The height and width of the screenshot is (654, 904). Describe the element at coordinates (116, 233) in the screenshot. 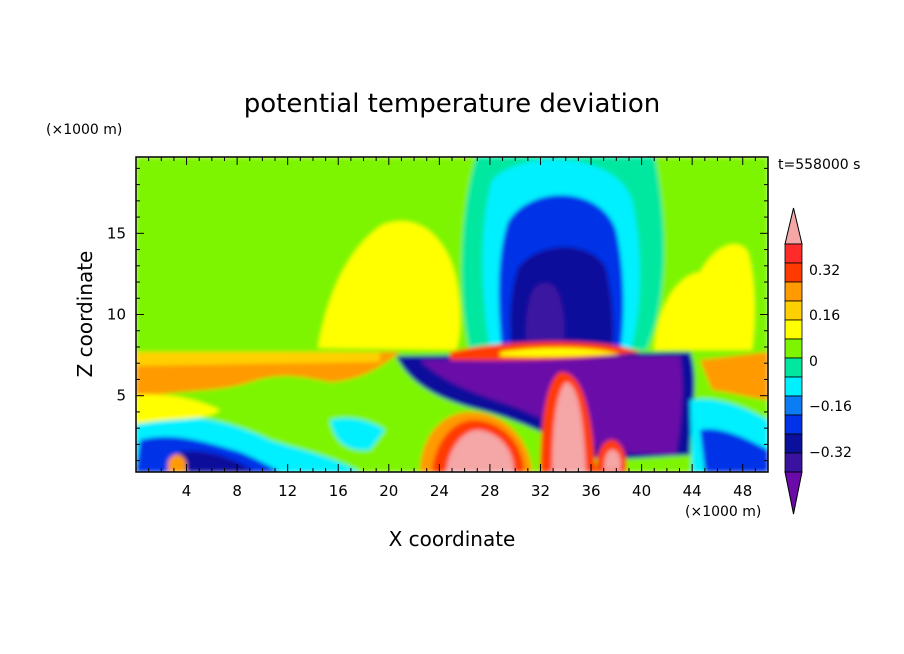

I see `y-tick-label: 15` at that location.